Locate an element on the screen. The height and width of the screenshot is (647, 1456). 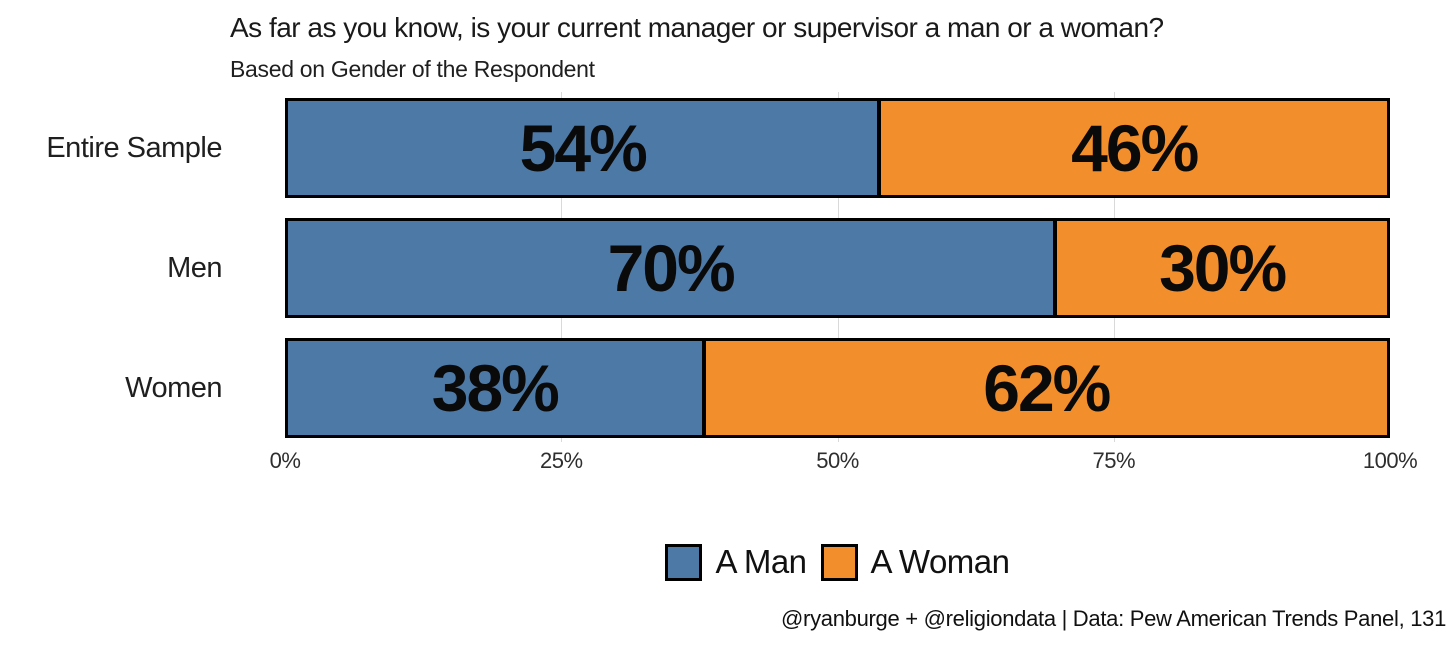
legend-label-a-woman: A Woman is located at coordinates (940, 561).